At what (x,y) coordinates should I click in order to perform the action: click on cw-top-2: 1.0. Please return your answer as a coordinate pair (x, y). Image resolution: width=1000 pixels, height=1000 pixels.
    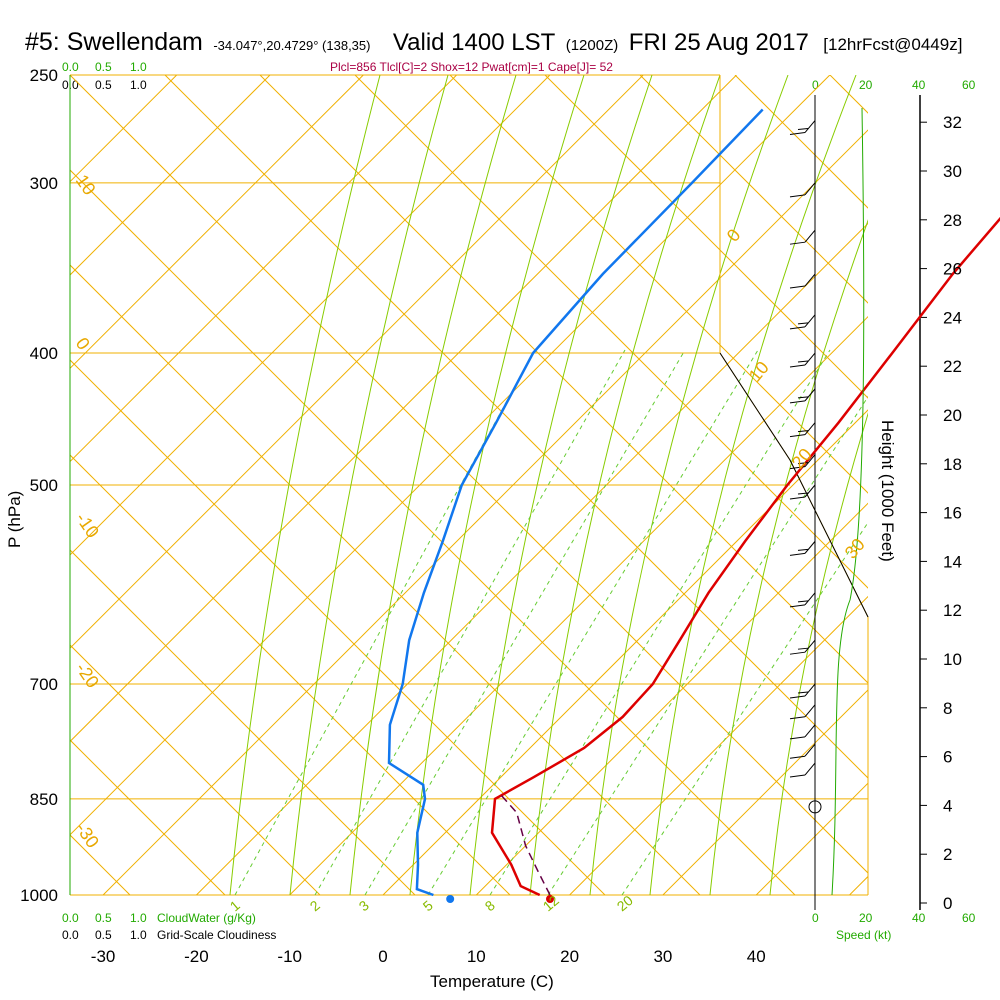
    Looking at the image, I should click on (138, 67).